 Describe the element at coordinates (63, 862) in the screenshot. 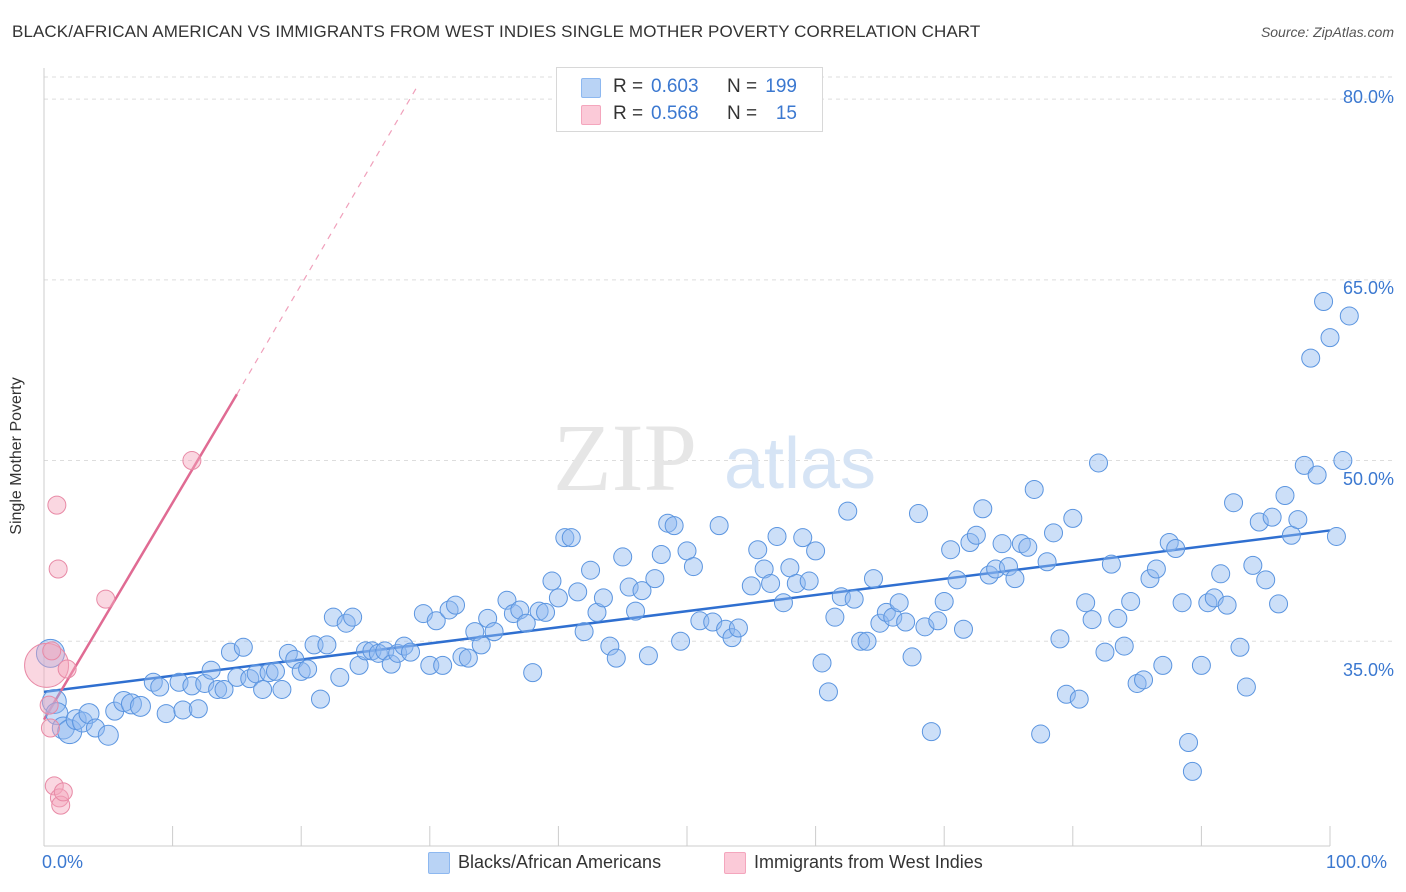

I see `x-tick-label: 0.0%` at that location.